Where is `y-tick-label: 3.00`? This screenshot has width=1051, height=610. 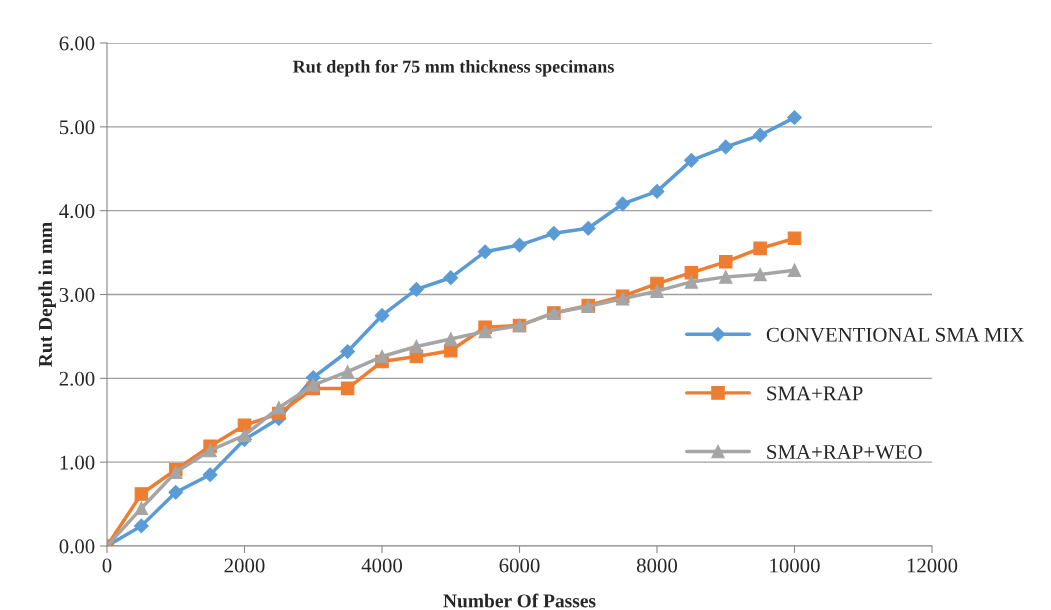 y-tick-label: 3.00 is located at coordinates (77, 295).